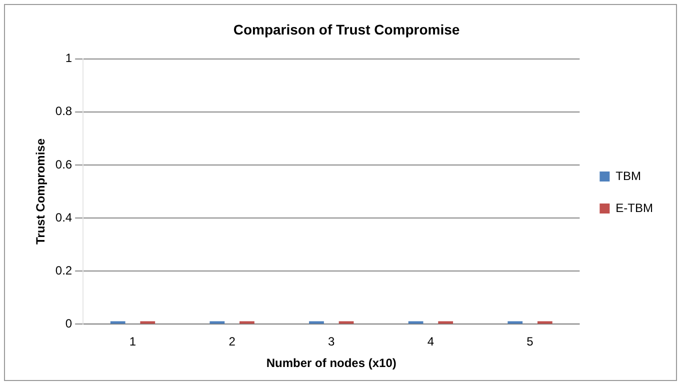 The width and height of the screenshot is (683, 387). Describe the element at coordinates (41, 191) in the screenshot. I see `y-axis-title: Trust Compromise` at that location.